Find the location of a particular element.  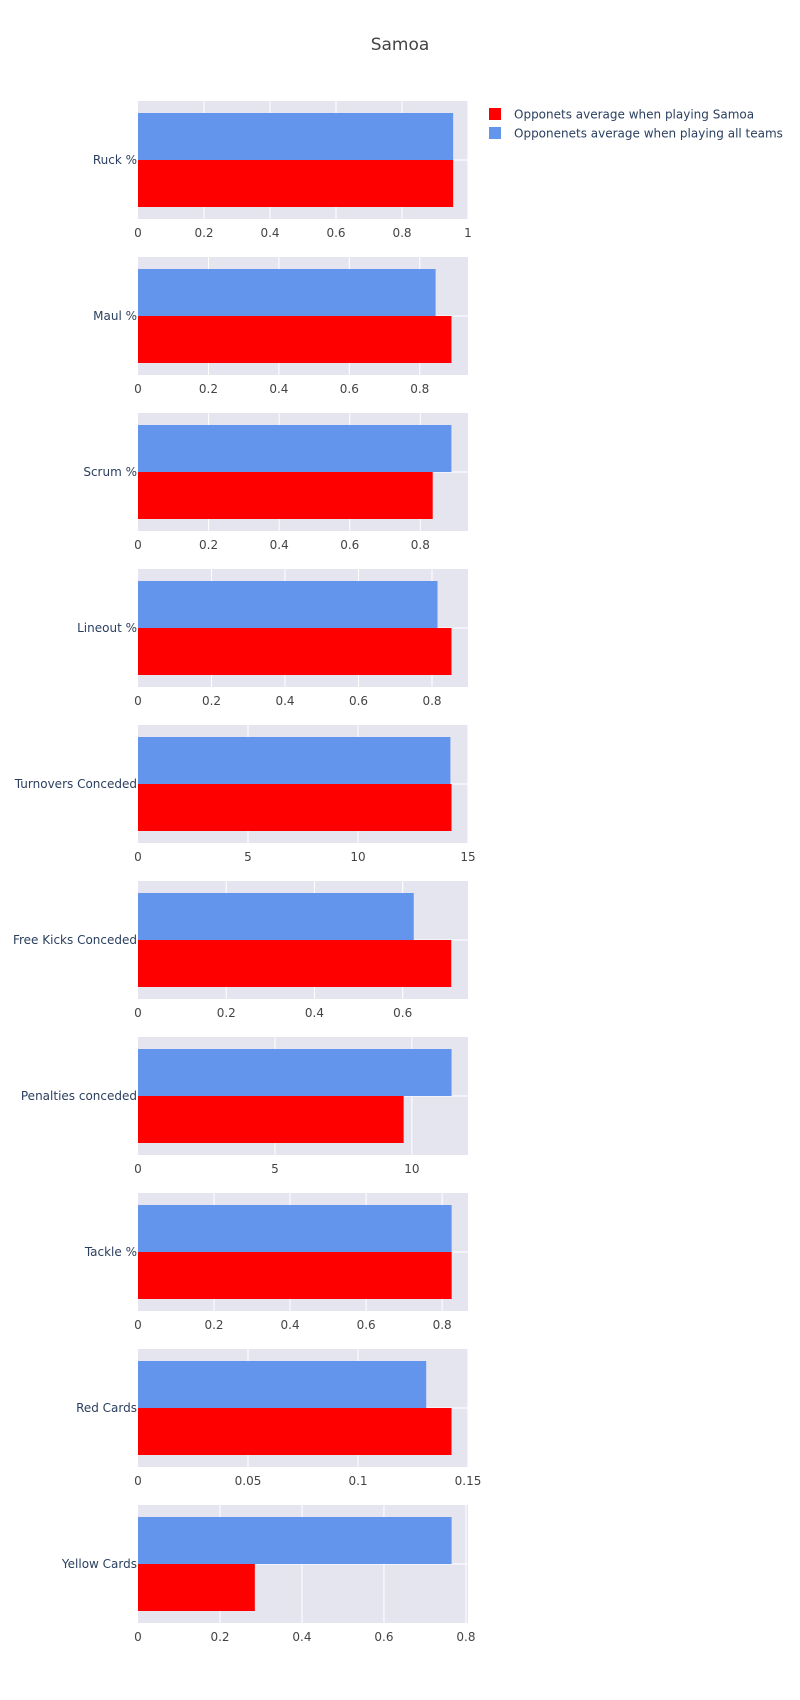

tick-label: 0.05 is located at coordinates (248, 1481).